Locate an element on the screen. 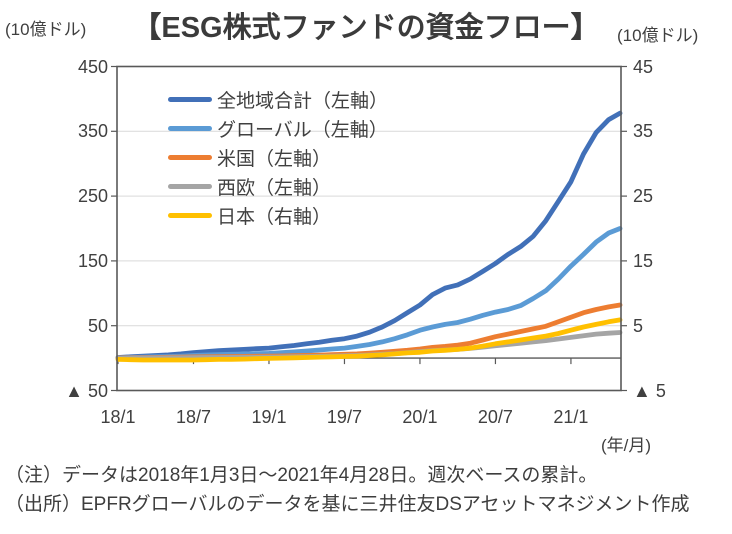  legend-label-western-europe: 西欧（左軸） is located at coordinates (274, 188).